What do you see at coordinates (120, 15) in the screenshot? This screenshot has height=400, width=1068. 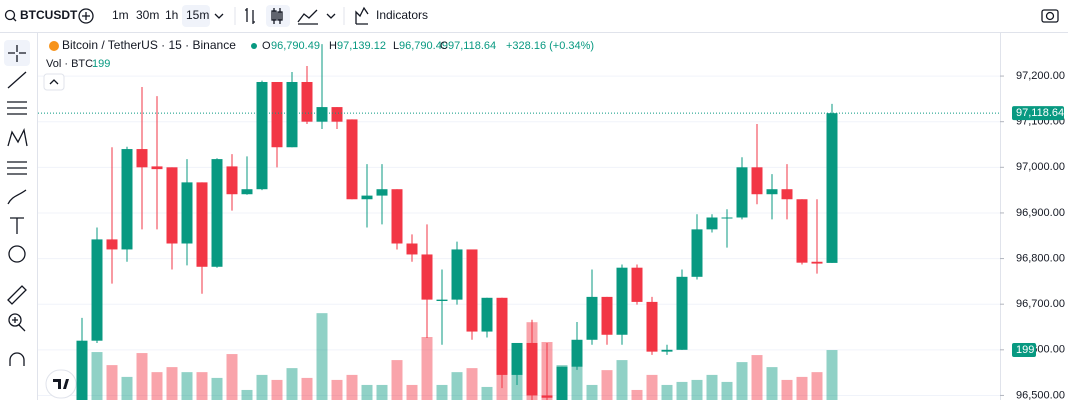 I see `interval: 1m` at bounding box center [120, 15].